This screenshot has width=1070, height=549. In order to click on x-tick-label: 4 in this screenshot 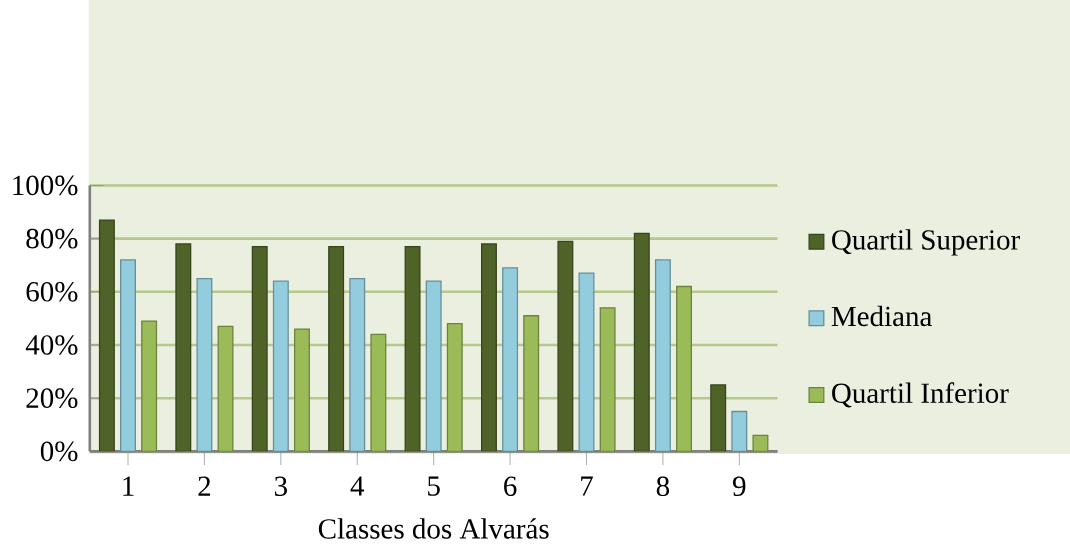, I will do `click(357, 486)`.